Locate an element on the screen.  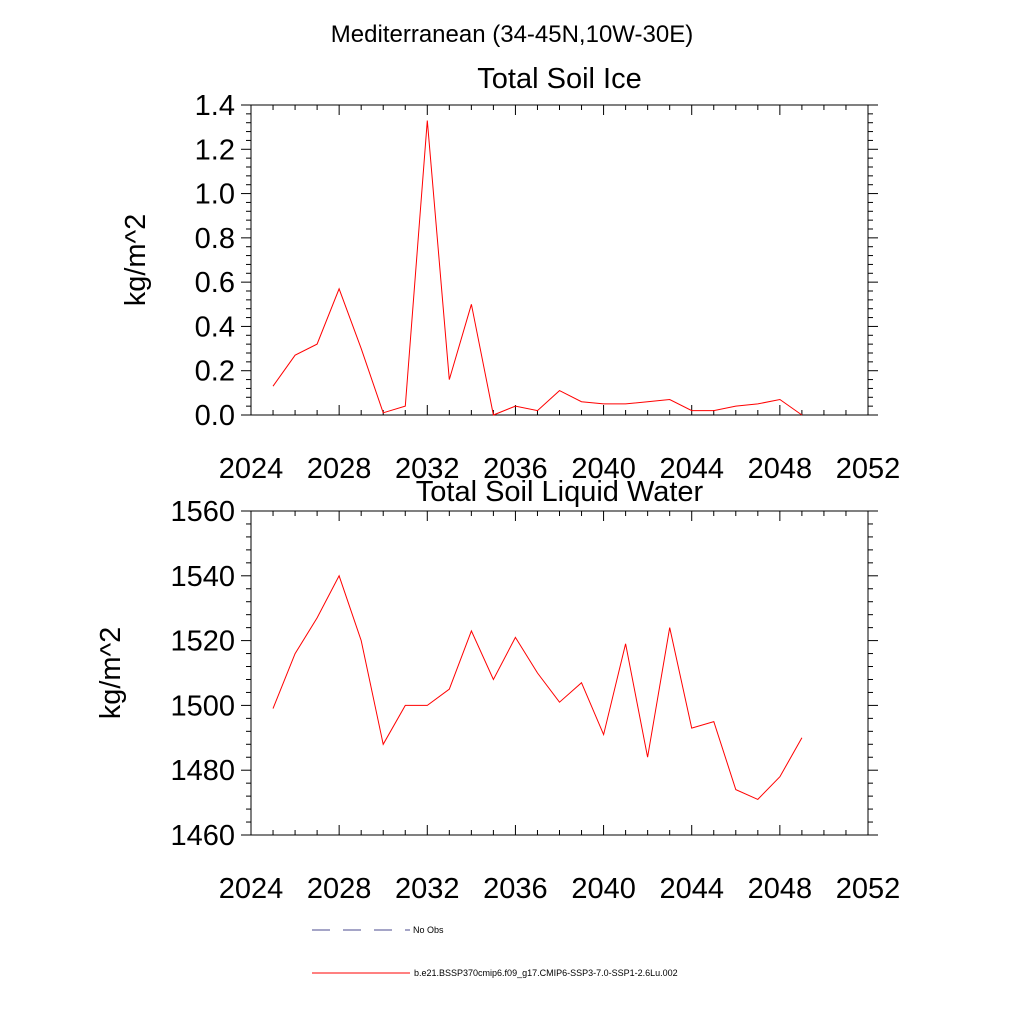
y-tick-label: 0.0 is located at coordinates (215, 416).